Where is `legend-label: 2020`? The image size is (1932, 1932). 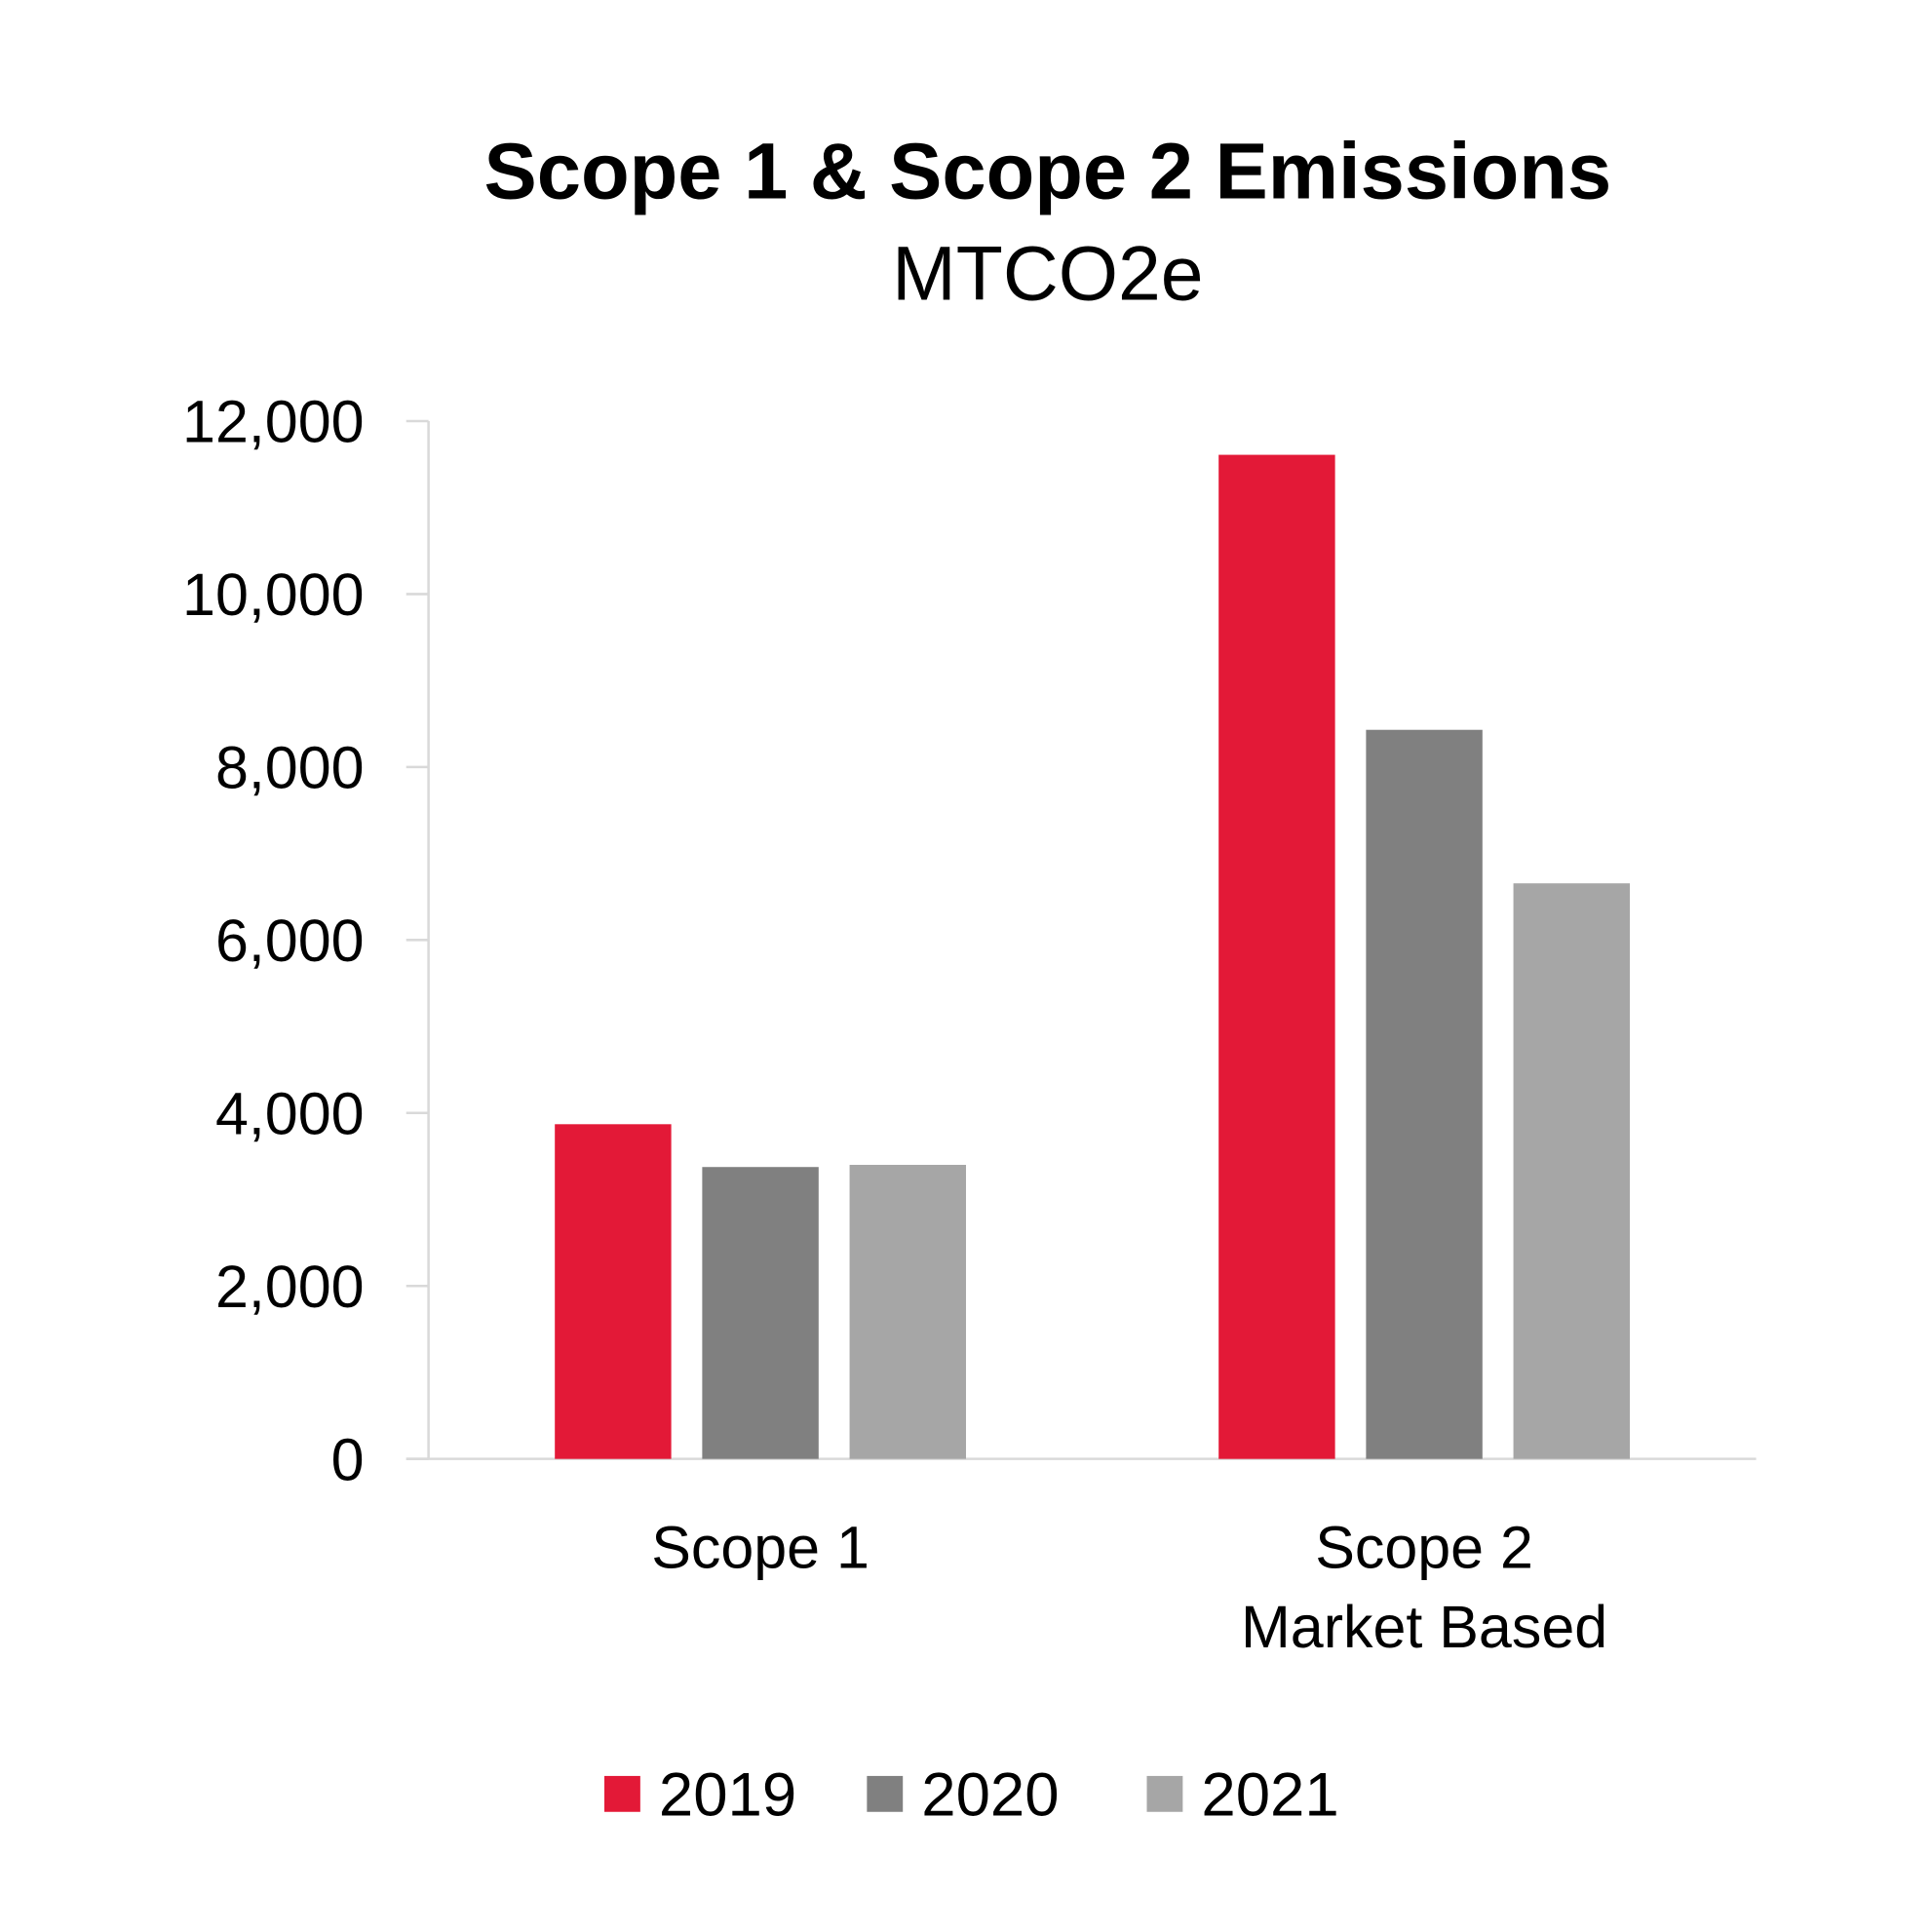 legend-label: 2020 is located at coordinates (990, 1795).